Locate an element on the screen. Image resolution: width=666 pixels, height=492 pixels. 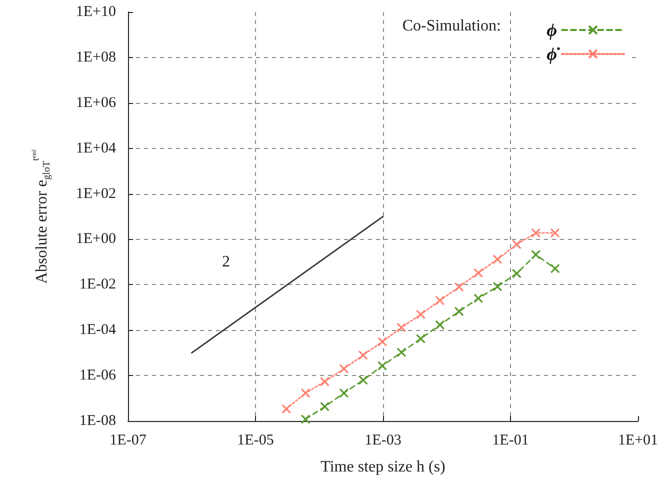
y-tick-label: 1E+04 is located at coordinates (96, 148).